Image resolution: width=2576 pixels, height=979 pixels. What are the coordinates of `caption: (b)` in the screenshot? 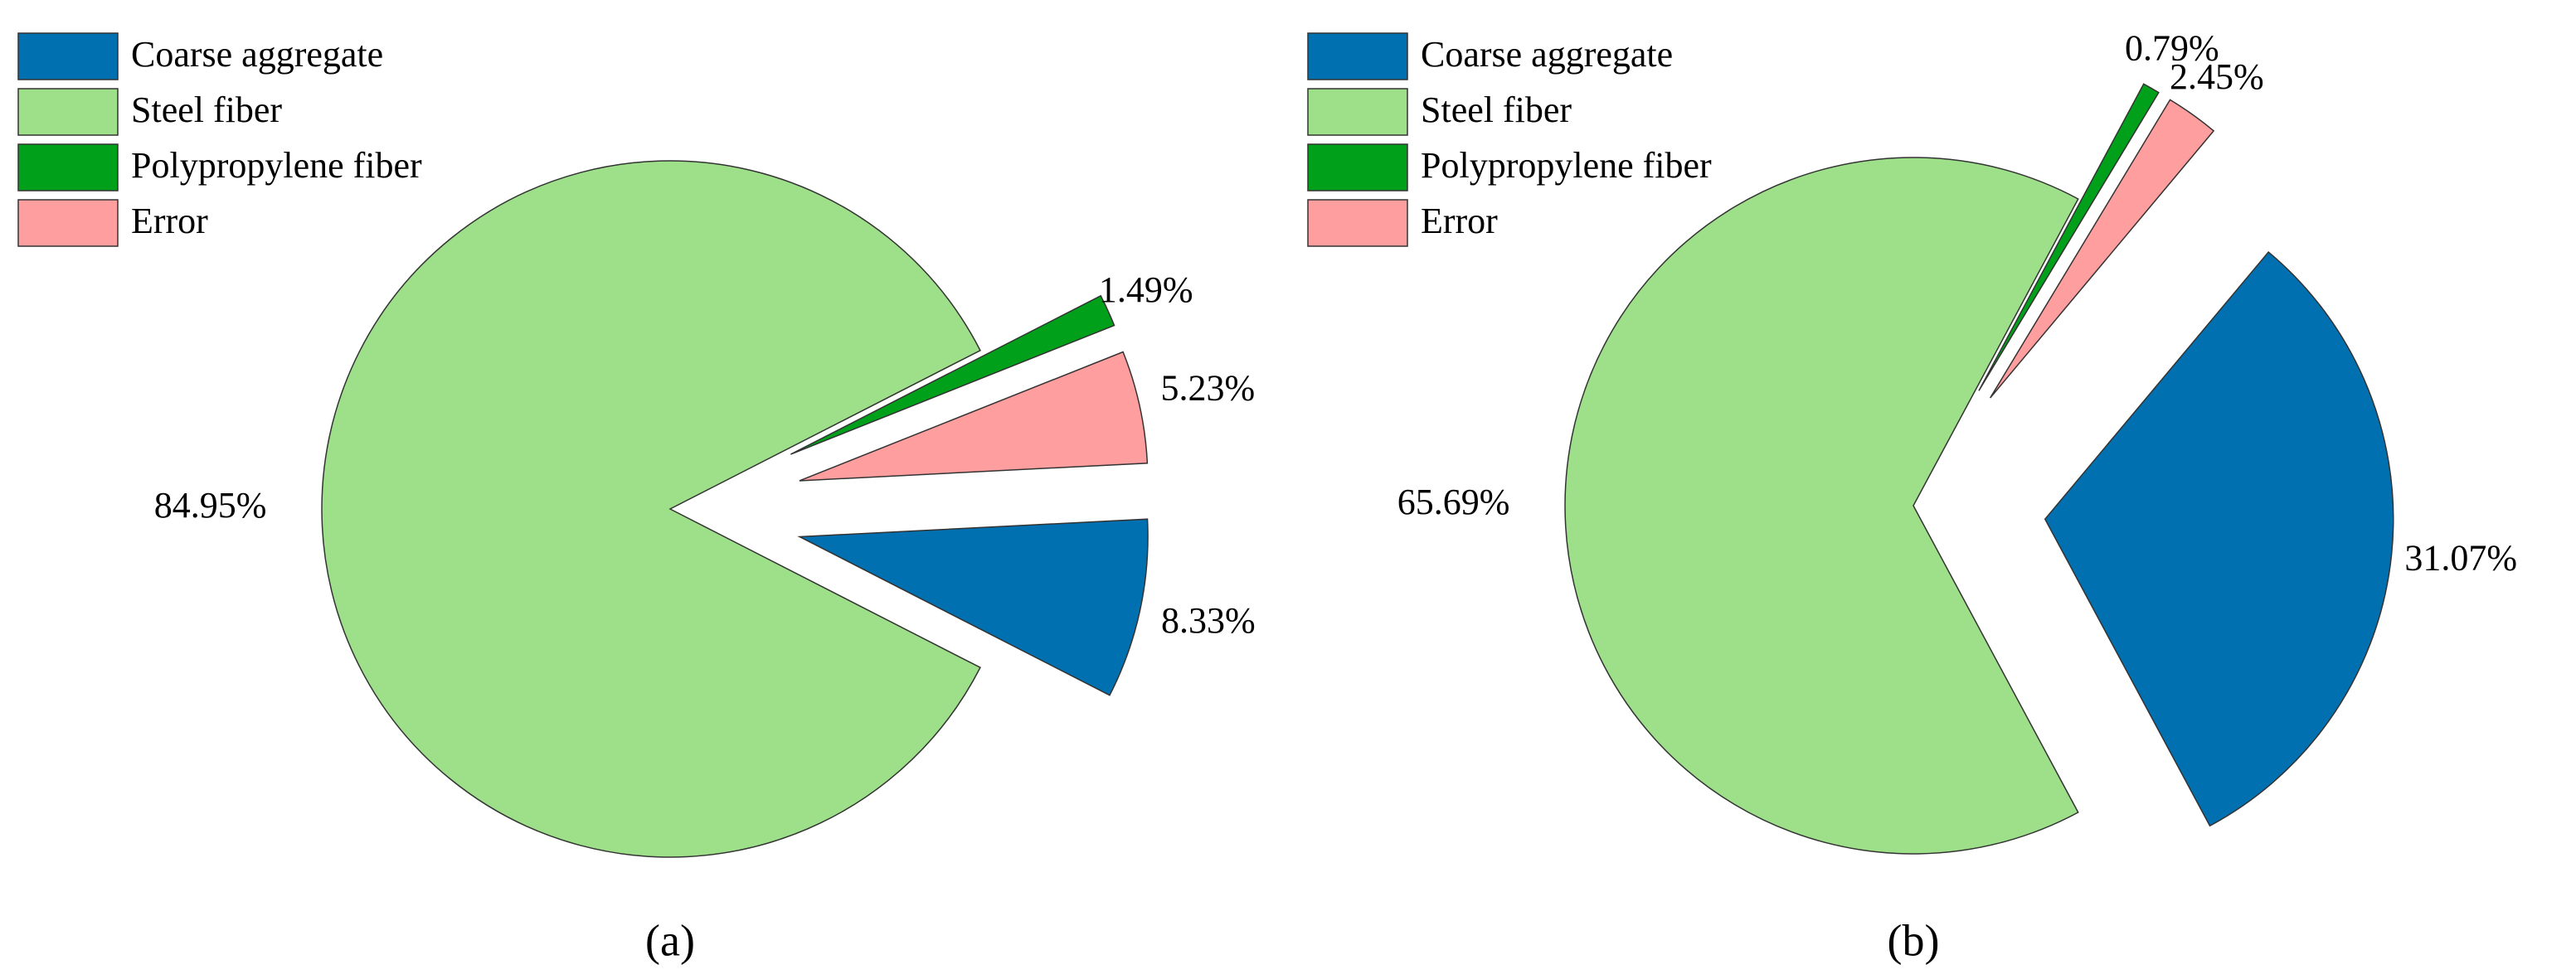 It's located at (1914, 940).